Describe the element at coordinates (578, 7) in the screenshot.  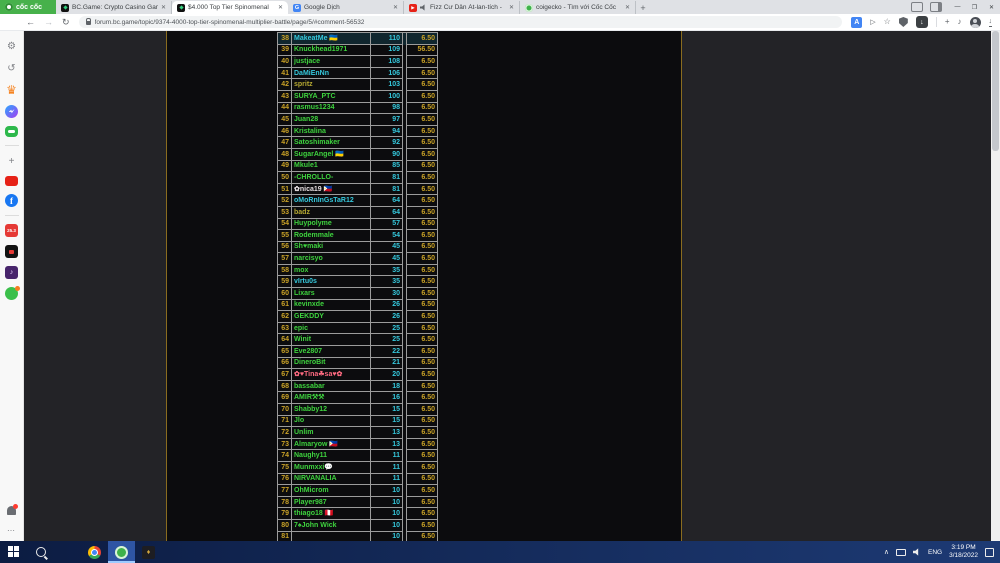
I see `browser-tab: coigecko - Tìm với Cốc Cốc ✕` at that location.